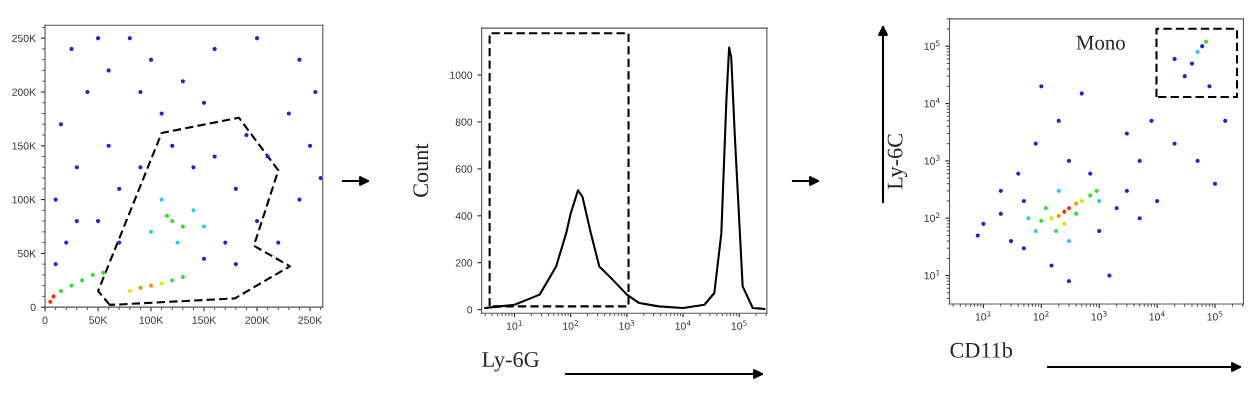  I want to click on y-tick-label: 100K, so click(24, 200).